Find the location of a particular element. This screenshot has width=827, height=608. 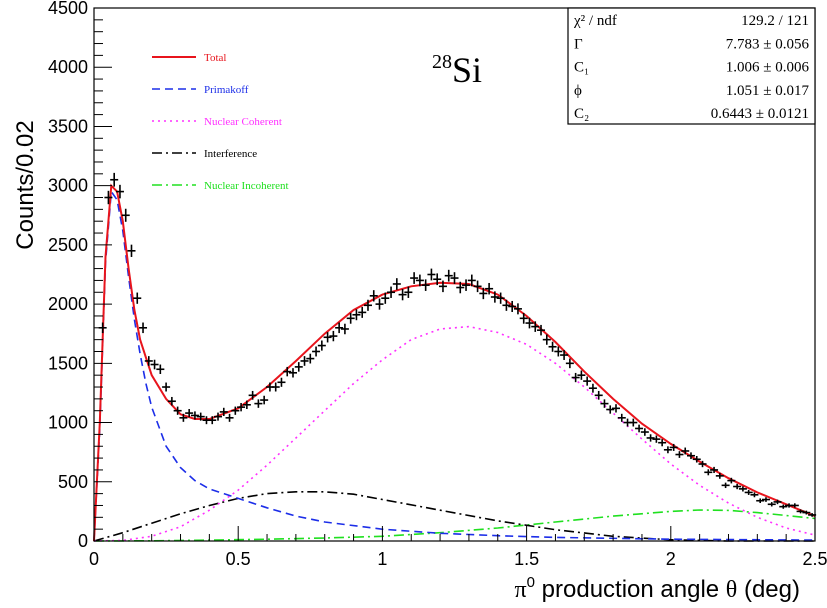

x-tick-label: 0.5 is located at coordinates (238, 559).